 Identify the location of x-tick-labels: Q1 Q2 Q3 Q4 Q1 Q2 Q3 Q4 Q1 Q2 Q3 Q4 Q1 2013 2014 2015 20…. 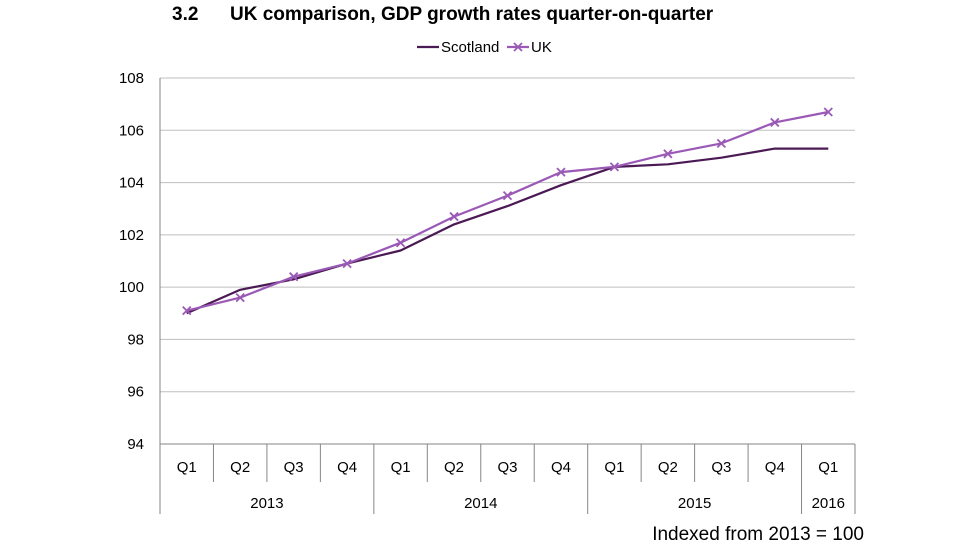
(511, 485).